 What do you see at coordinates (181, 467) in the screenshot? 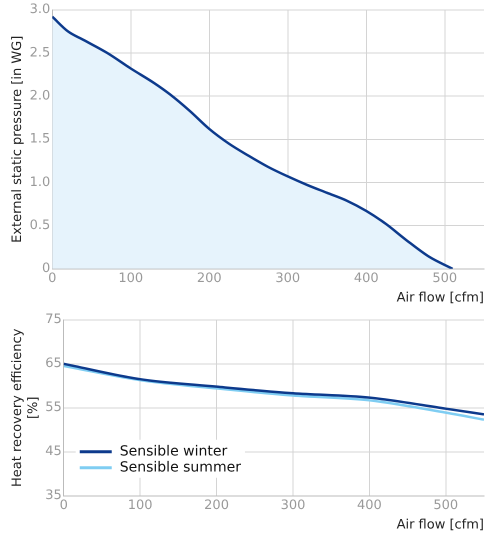
I see `legend-label: Sensible summer` at bounding box center [181, 467].